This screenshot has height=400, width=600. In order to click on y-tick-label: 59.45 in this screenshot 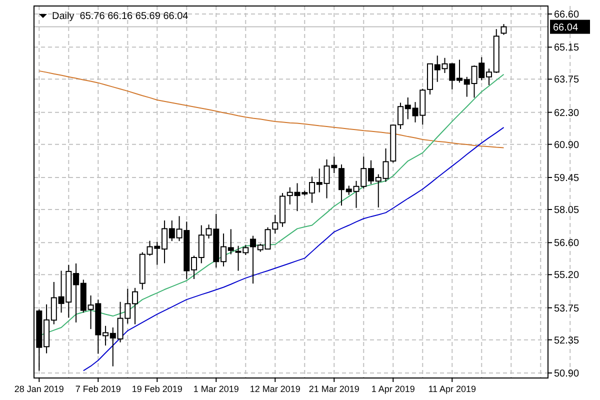, I will do `click(567, 178)`.